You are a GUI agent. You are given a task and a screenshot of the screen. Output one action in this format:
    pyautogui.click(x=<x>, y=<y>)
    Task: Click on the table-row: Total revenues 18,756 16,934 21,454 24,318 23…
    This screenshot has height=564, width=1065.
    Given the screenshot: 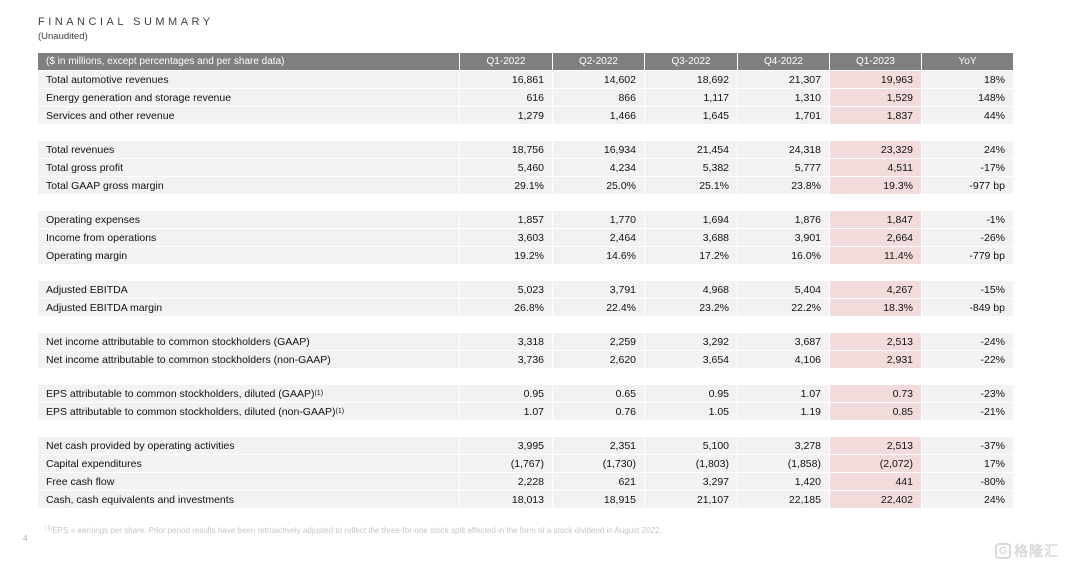 What is the action you would take?
    pyautogui.click(x=525, y=149)
    